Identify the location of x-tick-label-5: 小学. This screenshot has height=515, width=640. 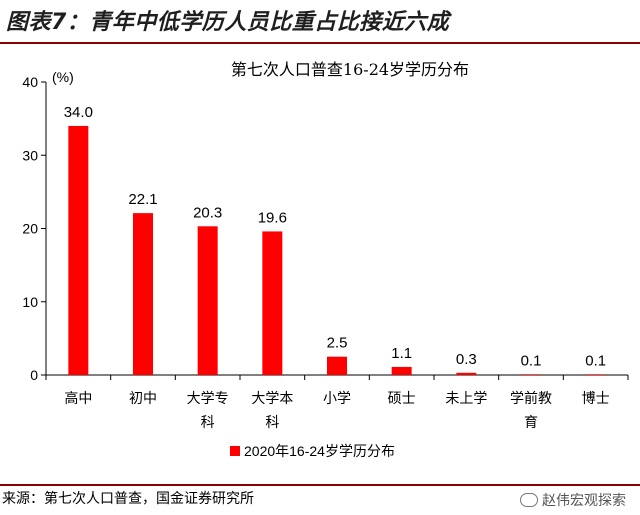
(337, 399).